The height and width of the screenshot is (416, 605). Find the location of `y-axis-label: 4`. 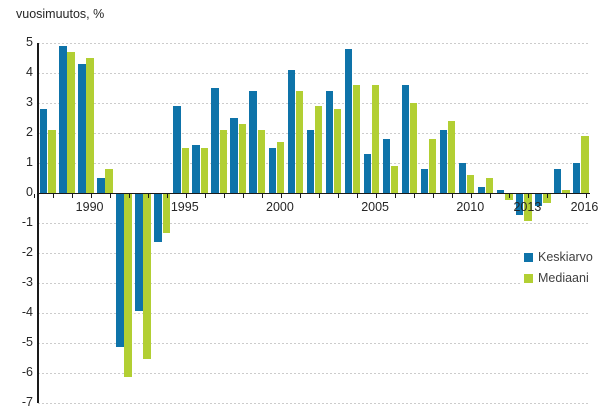

y-axis-label: 4 is located at coordinates (29, 71).